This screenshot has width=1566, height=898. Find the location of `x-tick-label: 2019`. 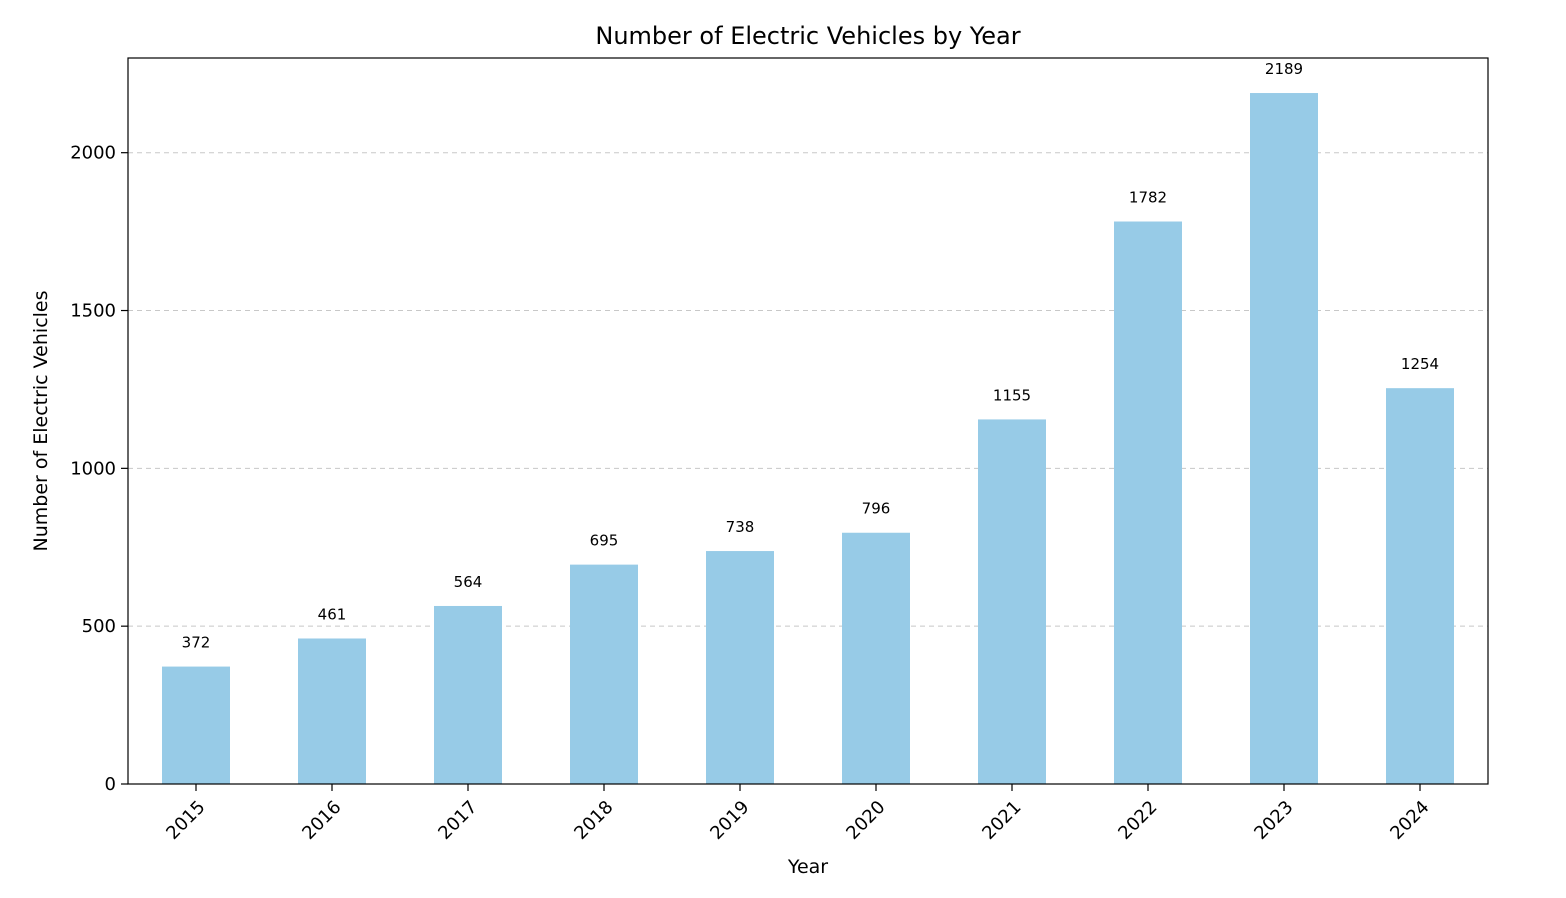

x-tick-label: 2019 is located at coordinates (729, 820).